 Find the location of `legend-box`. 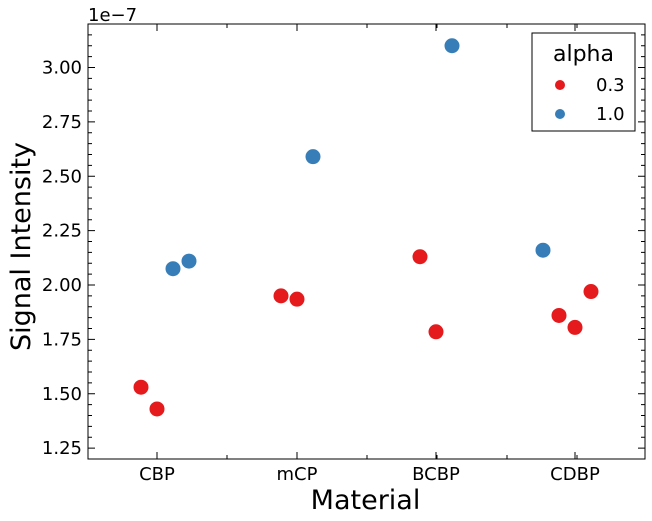

legend-box is located at coordinates (583, 82).